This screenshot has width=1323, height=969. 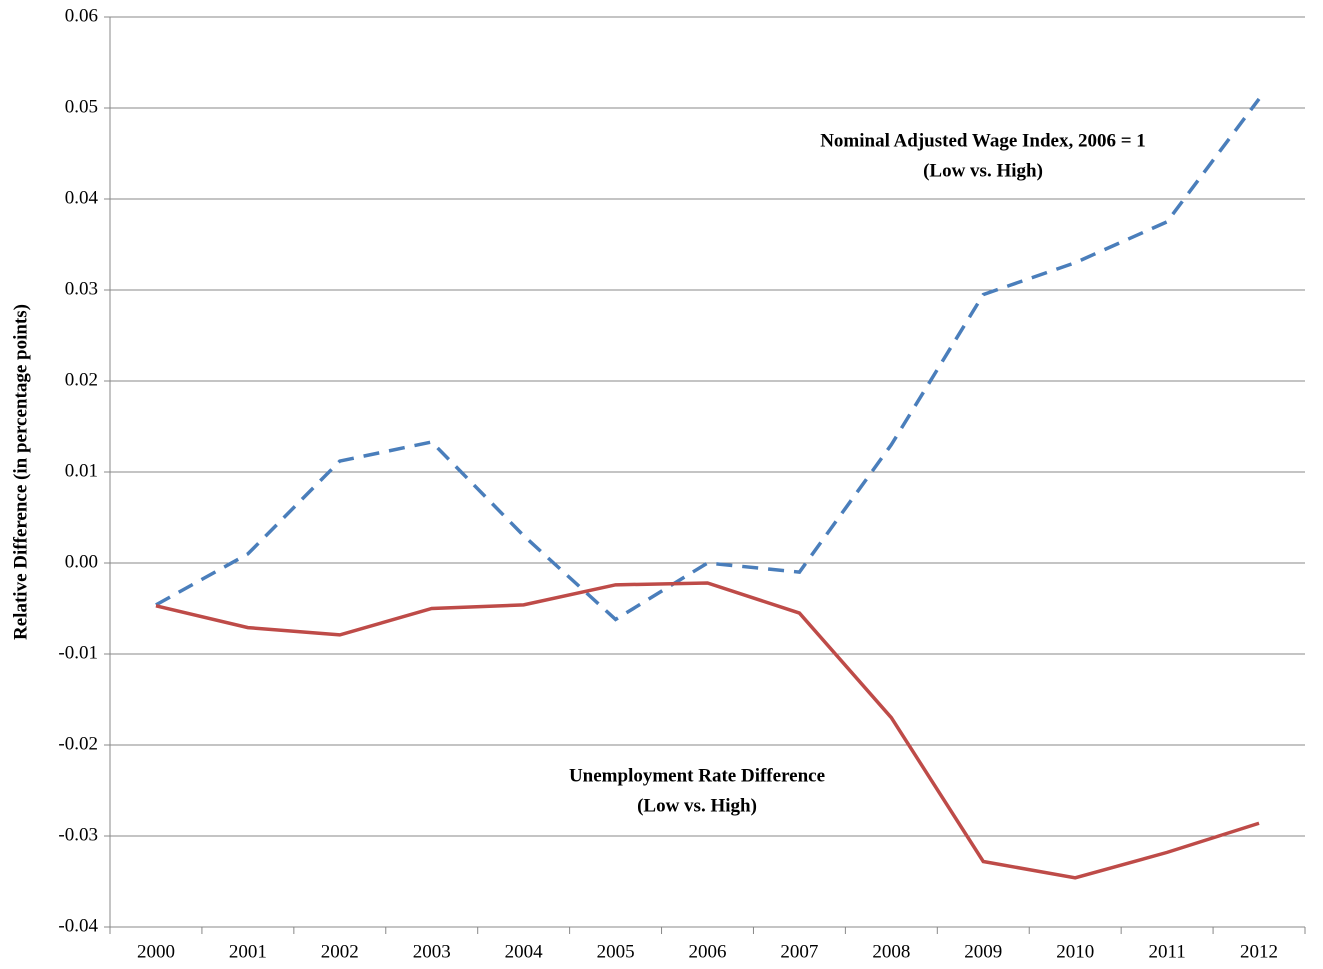 What do you see at coordinates (432, 951) in the screenshot?
I see `x-tick-label: 2003` at bounding box center [432, 951].